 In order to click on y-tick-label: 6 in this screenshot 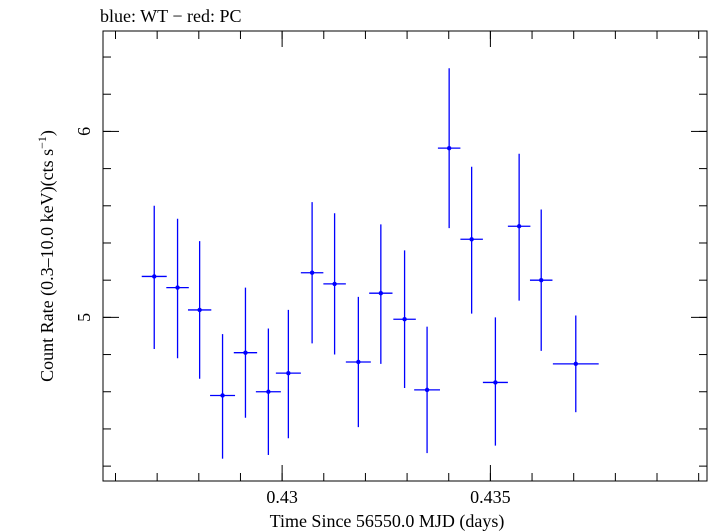, I will do `click(84, 131)`.